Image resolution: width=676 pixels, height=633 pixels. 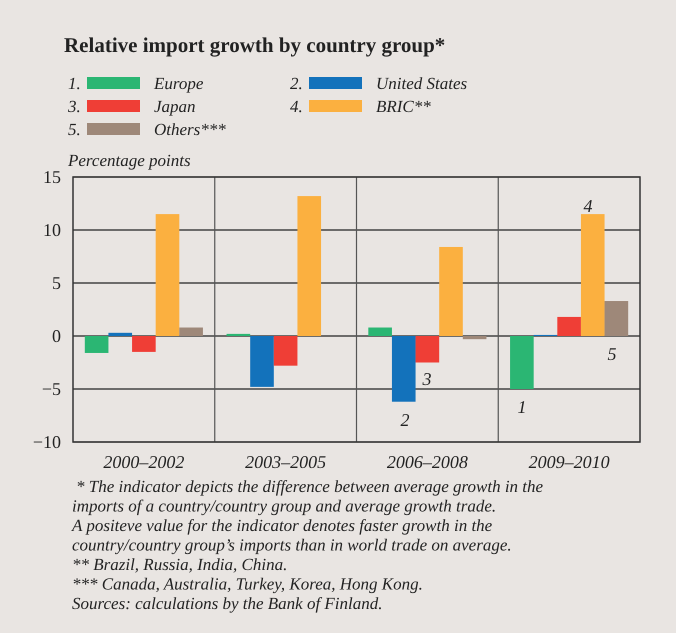 What do you see at coordinates (422, 83) in the screenshot?
I see `legend-label: United States` at bounding box center [422, 83].